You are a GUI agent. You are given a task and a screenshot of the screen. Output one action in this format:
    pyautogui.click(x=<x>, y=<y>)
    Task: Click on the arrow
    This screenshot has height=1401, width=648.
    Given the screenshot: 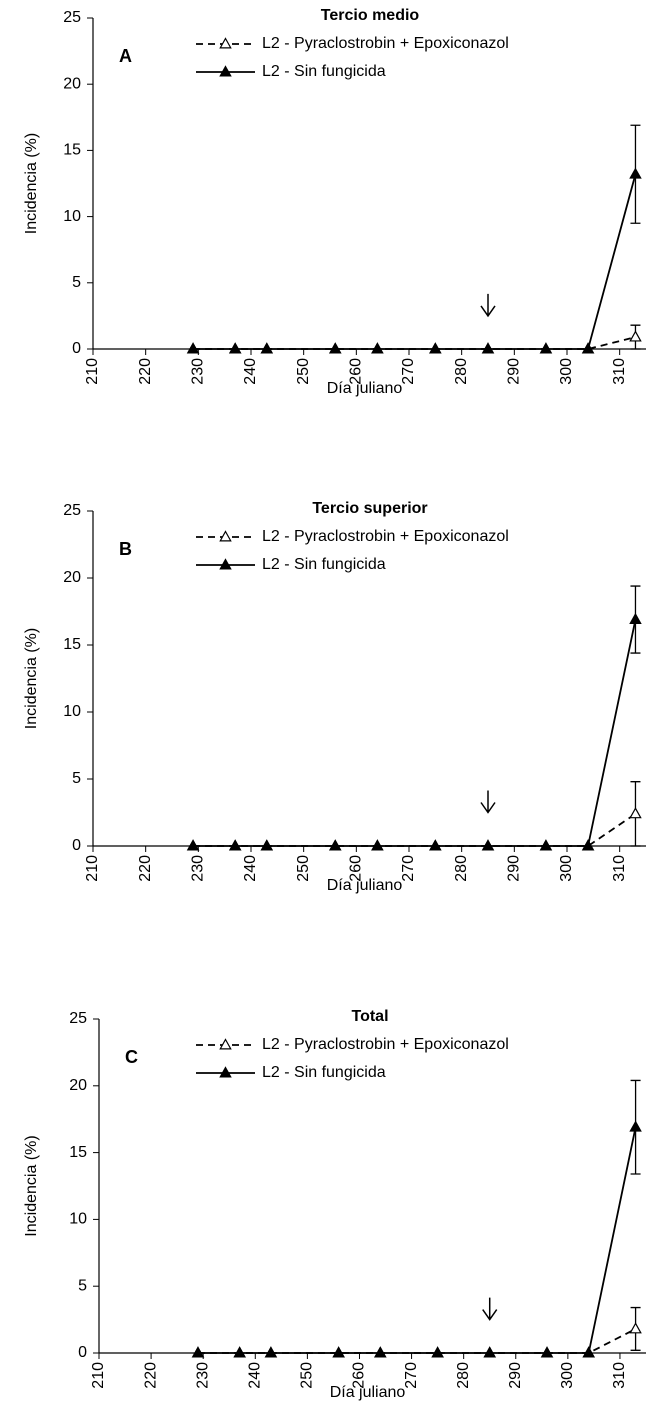 What is the action you would take?
    pyautogui.click(x=490, y=1309)
    